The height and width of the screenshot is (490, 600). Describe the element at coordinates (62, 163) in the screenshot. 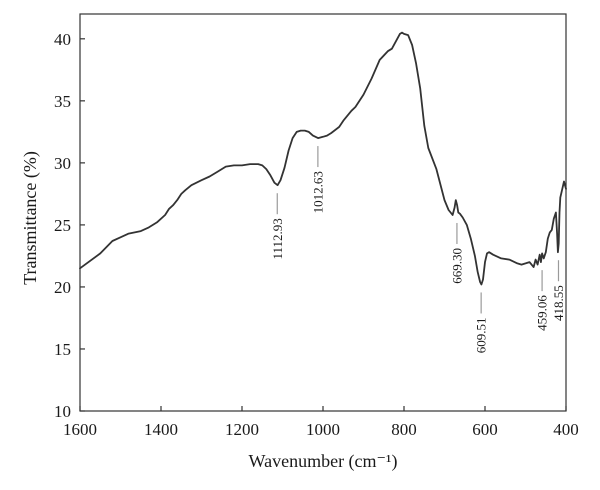

I see `y-tick-label: 30` at that location.